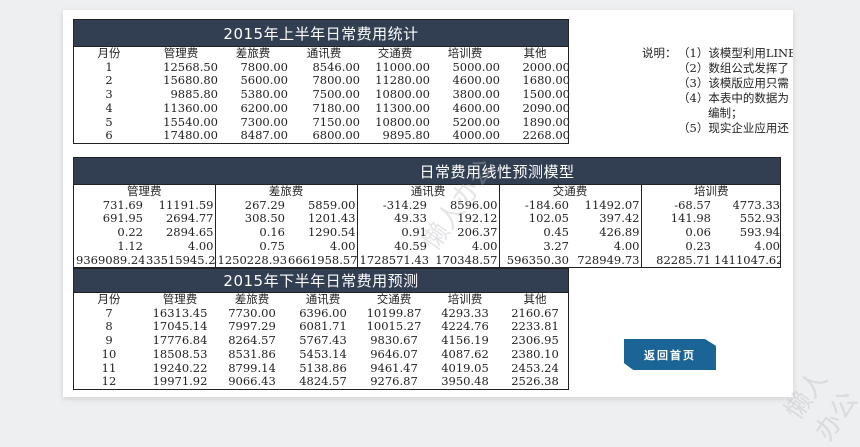  Describe the element at coordinates (190, 81) in the screenshot. I see `cell: 15680.80` at that location.